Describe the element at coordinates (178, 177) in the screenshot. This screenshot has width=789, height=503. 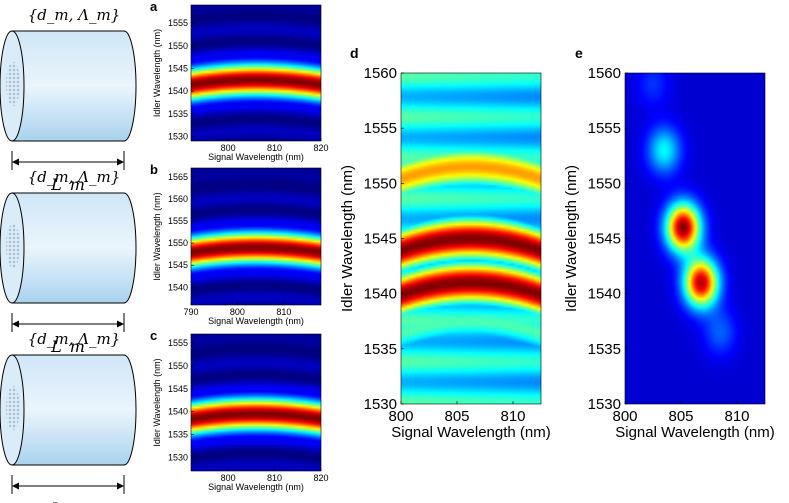
I see `y-tick-label: 1565` at that location.